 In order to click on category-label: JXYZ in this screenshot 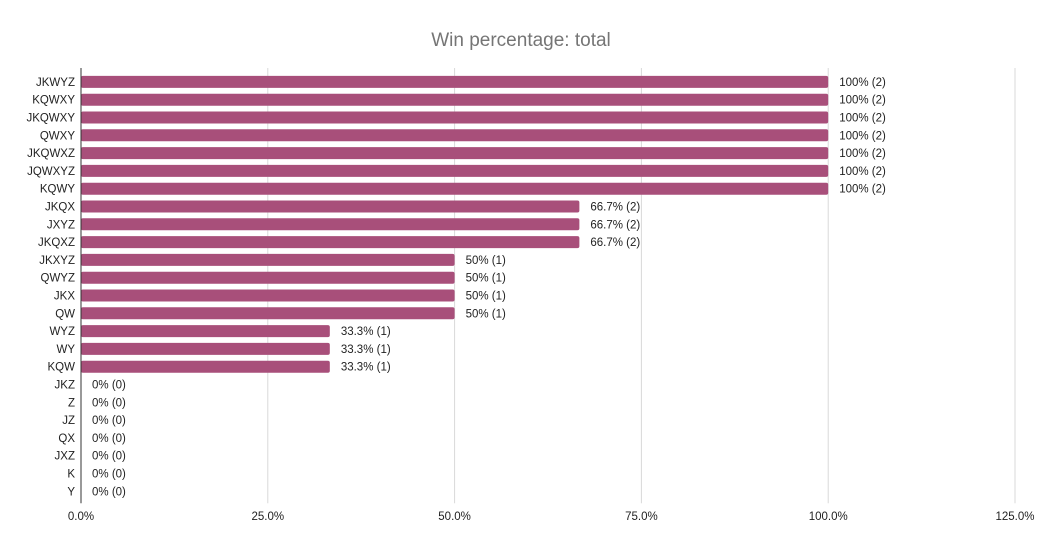, I will do `click(61, 225)`.